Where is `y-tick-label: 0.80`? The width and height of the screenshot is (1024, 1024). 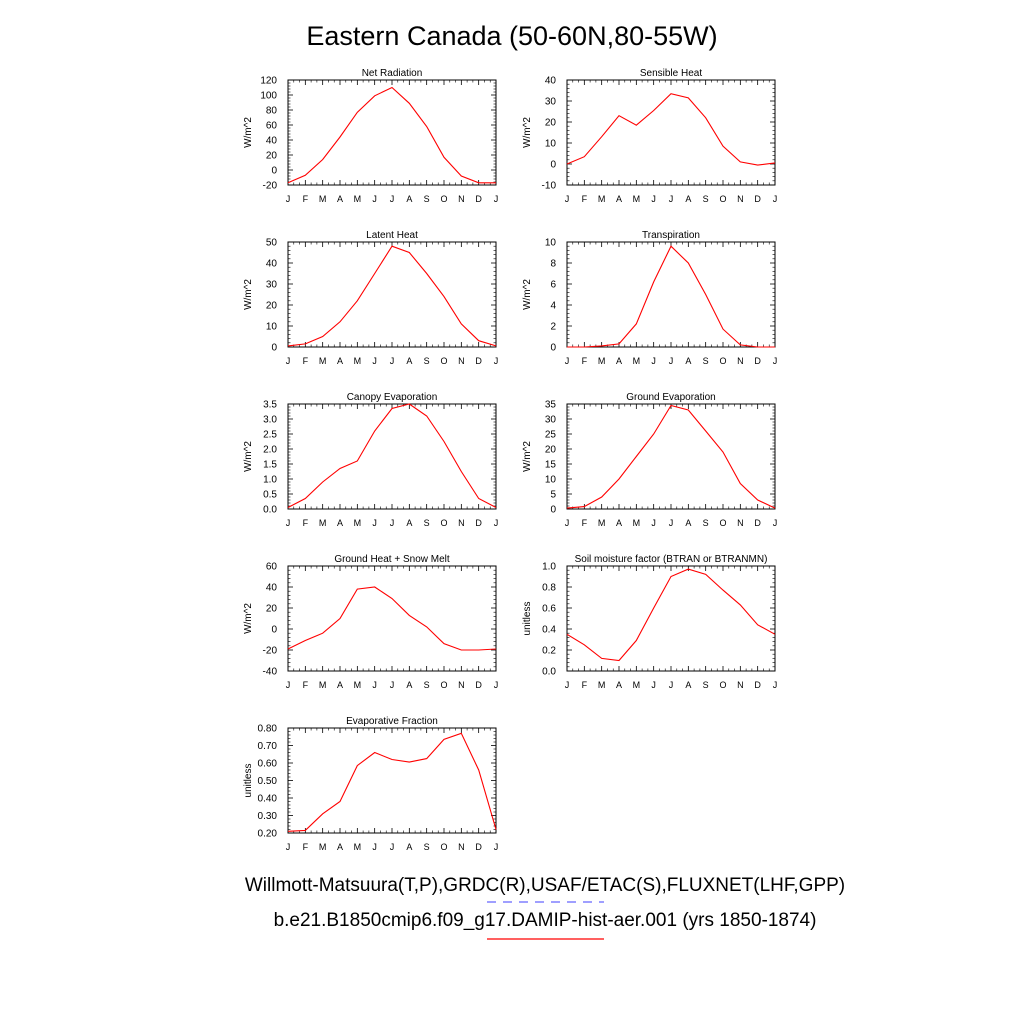 y-tick-label: 0.80 is located at coordinates (268, 729).